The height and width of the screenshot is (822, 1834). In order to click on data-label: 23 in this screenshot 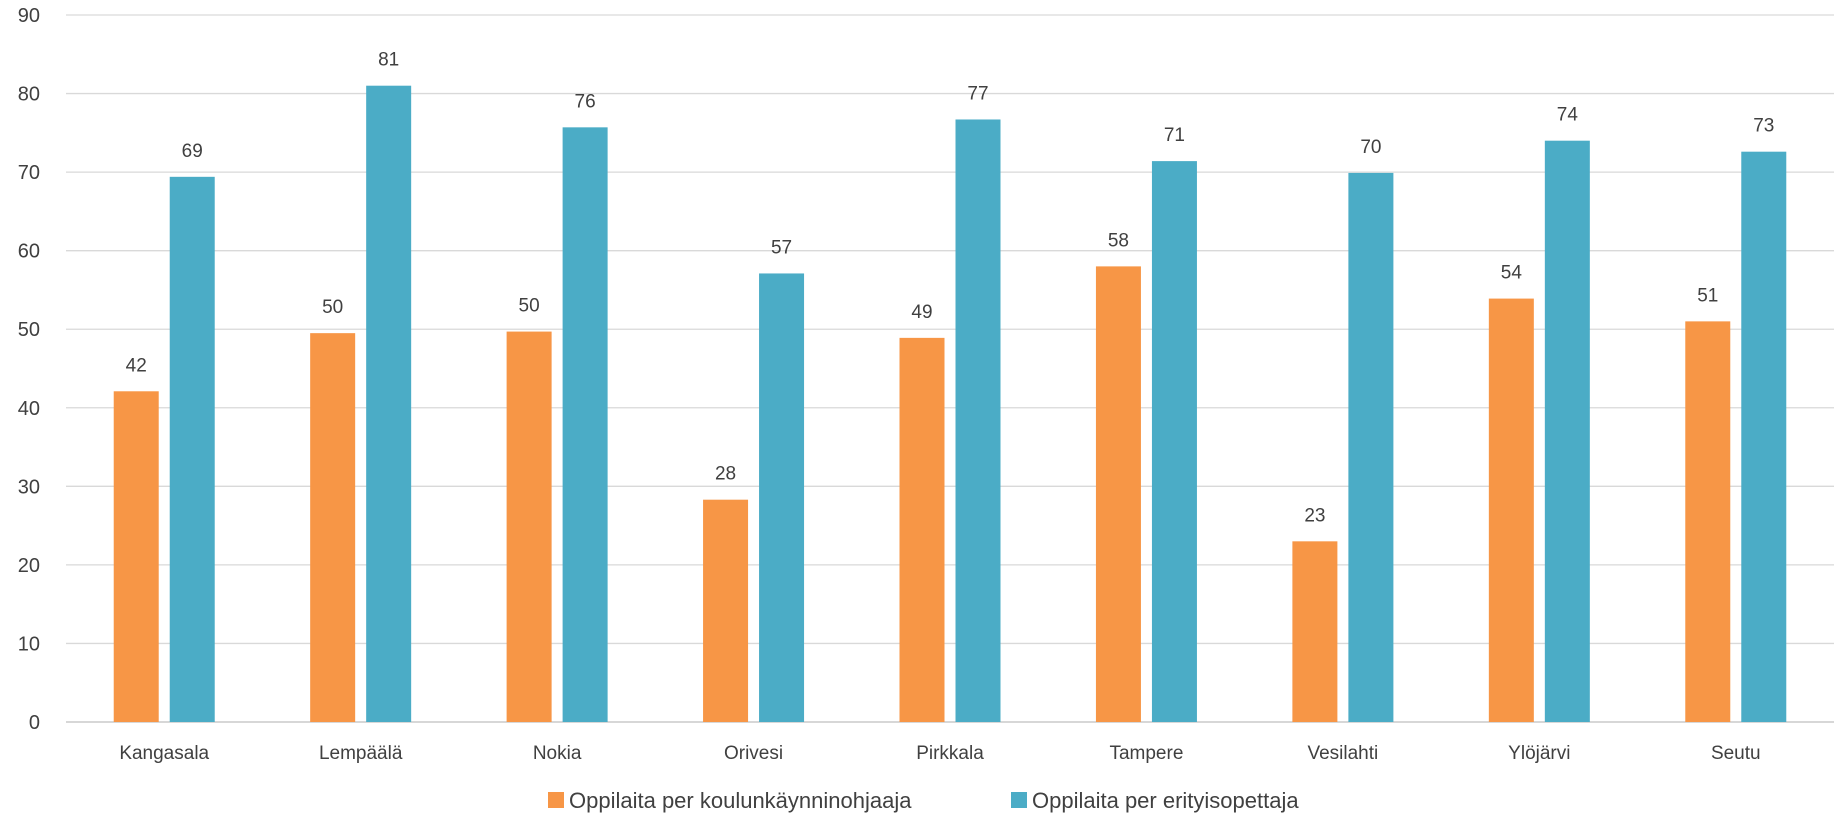, I will do `click(1314, 515)`.